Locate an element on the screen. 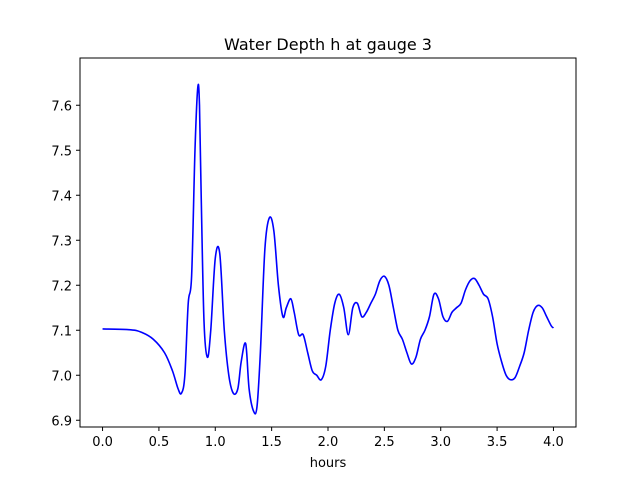 The width and height of the screenshot is (640, 480). x-axis-label: hours is located at coordinates (328, 463).